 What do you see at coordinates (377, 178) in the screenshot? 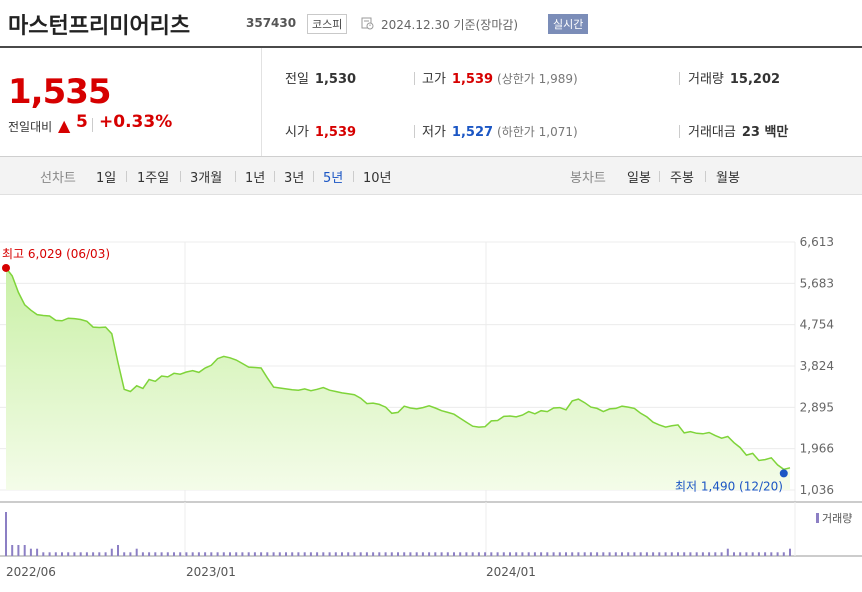
I see `tab-10y: 10년` at bounding box center [377, 178].